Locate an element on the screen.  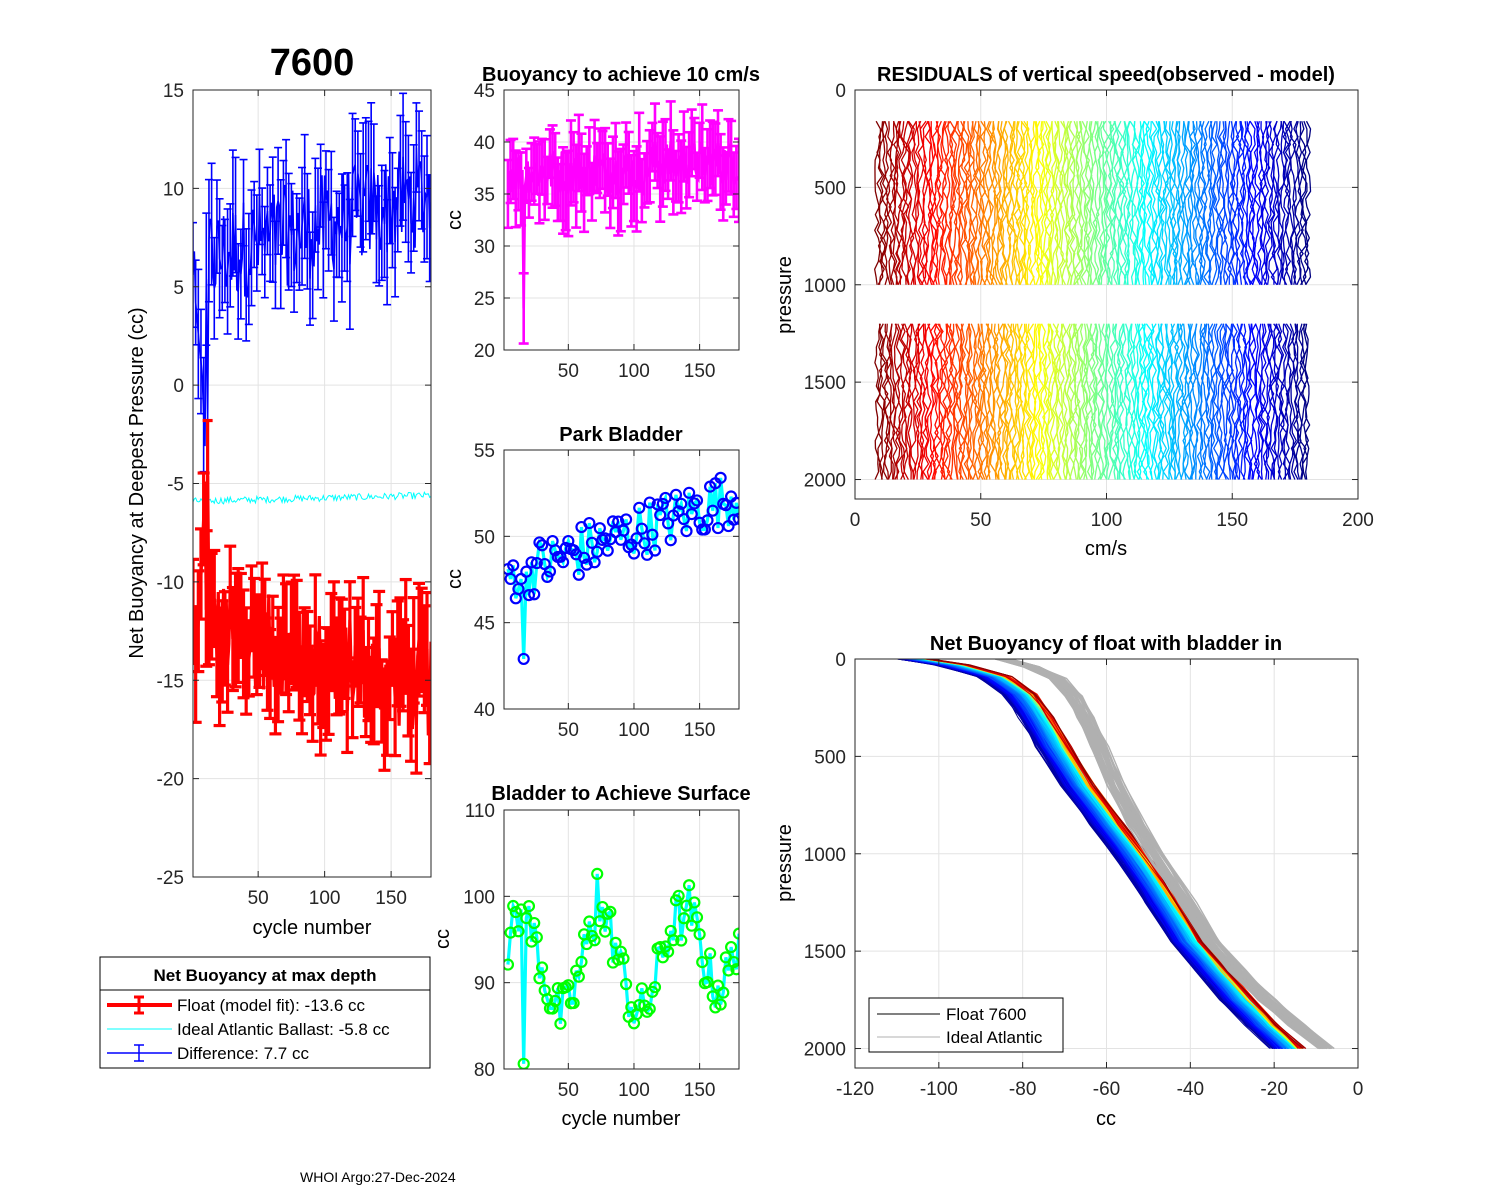
buoy10-panel: 50 100 150 20 25 30 35 40 45 is located at coordinates (607, 231).